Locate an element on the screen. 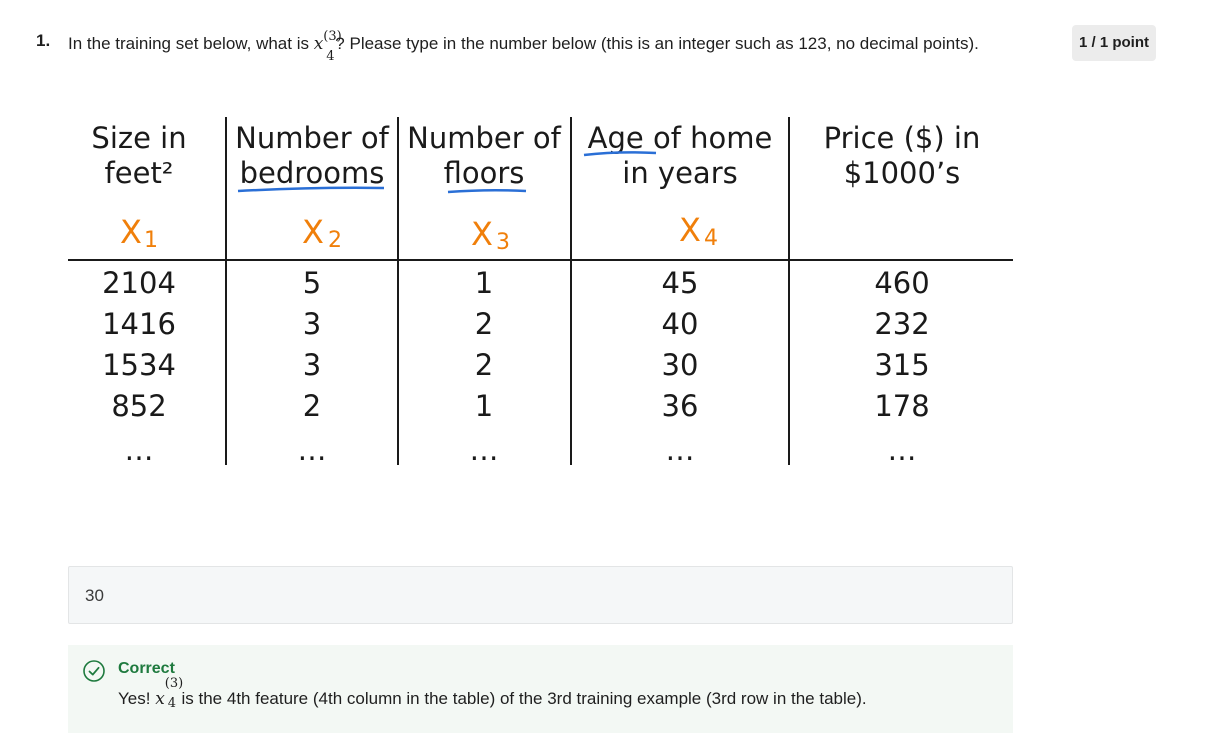 The image size is (1208, 752). table-cell: 1416 is located at coordinates (139, 324).